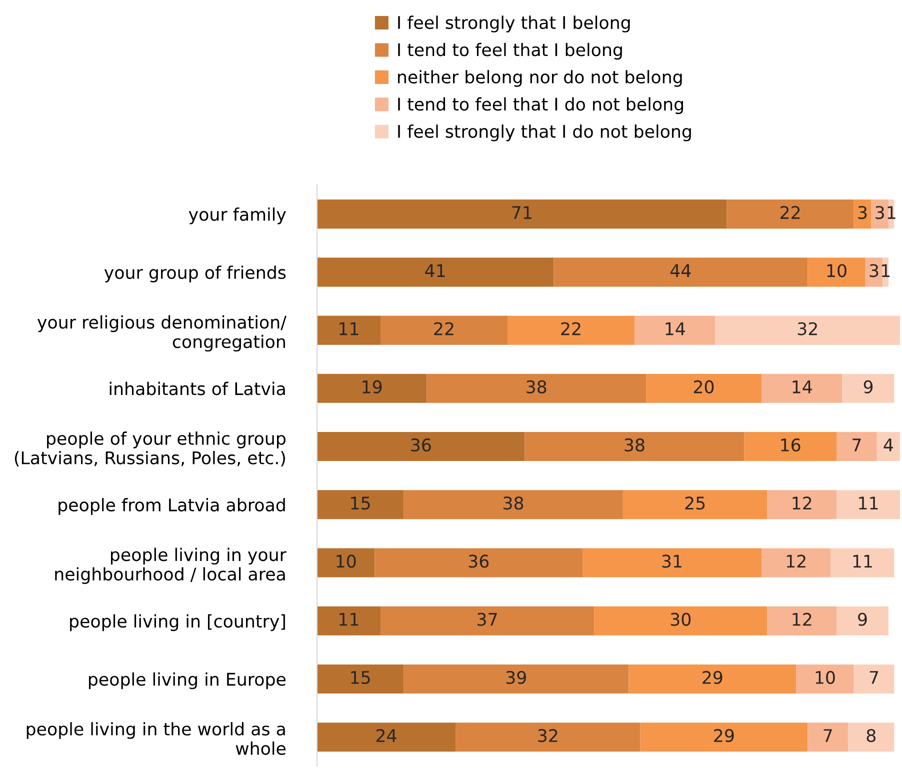 Image resolution: width=902 pixels, height=770 pixels. What do you see at coordinates (544, 133) in the screenshot?
I see `legend-label: I feel strongly that I do not belong` at bounding box center [544, 133].